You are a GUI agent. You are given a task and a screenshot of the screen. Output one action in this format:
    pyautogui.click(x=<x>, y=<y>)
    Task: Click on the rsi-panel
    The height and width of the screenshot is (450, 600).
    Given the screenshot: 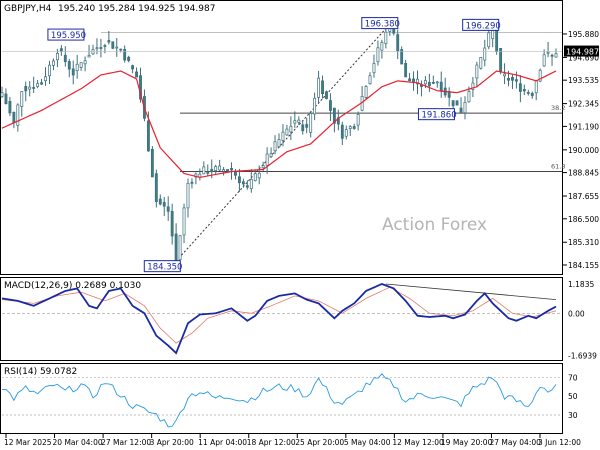 What is the action you would take?
    pyautogui.click(x=281, y=398)
    